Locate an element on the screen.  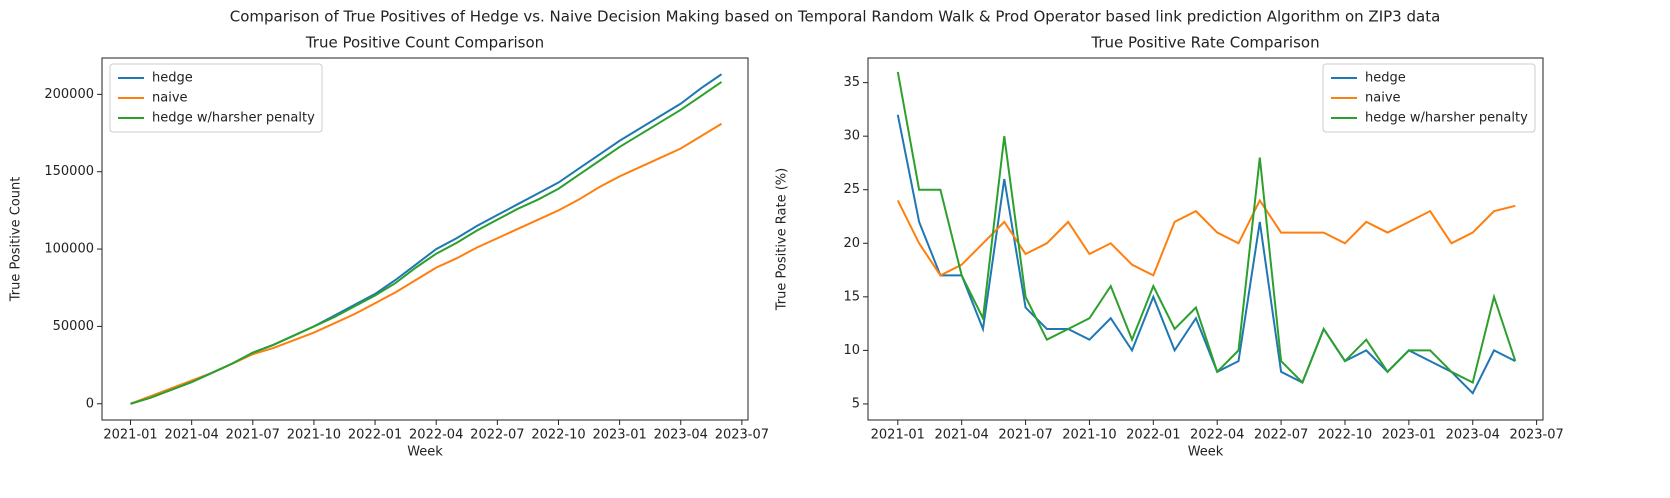
y-tick-label: 100000 is located at coordinates (69, 249).